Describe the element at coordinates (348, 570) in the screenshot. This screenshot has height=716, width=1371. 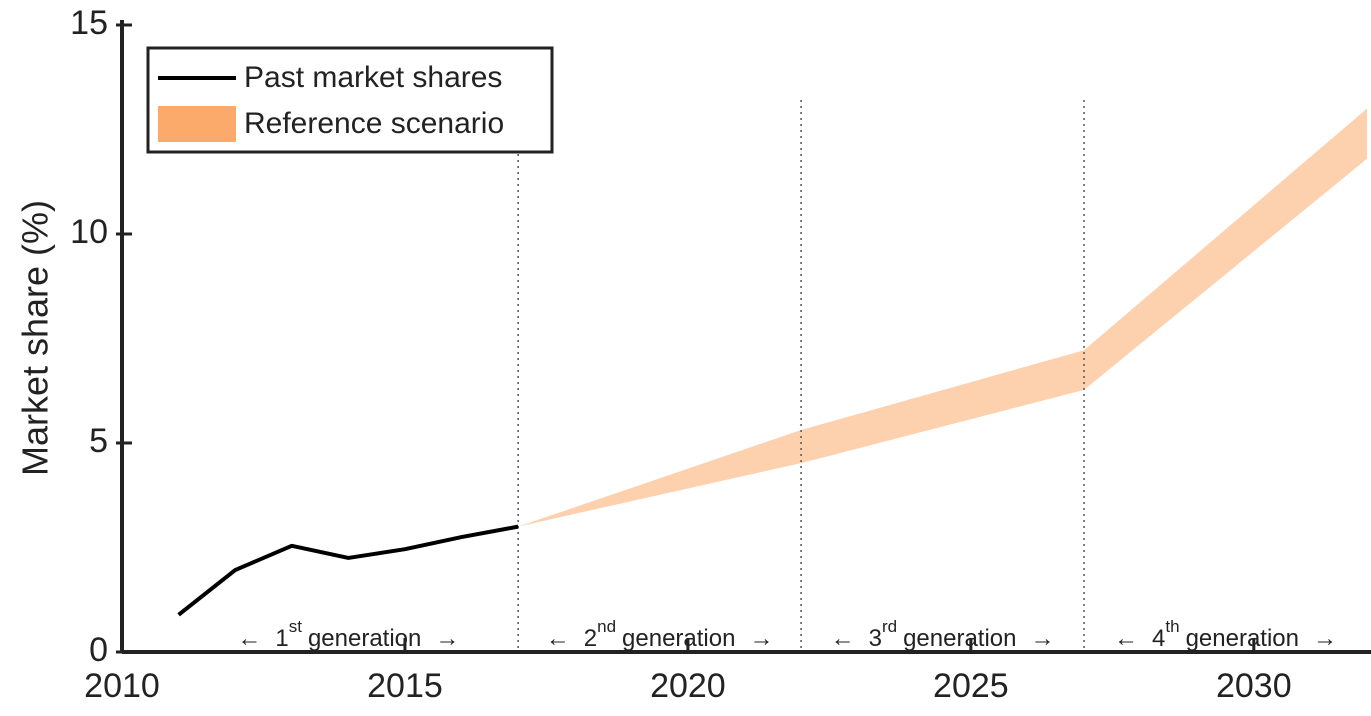
I see `past-line` at that location.